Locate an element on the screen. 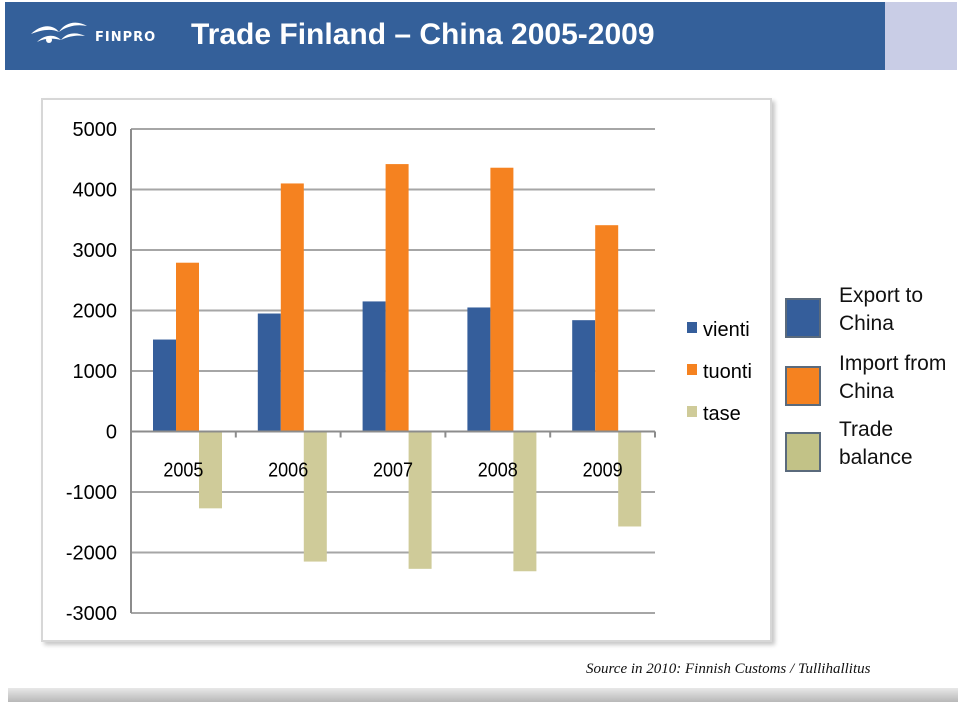 This screenshot has width=960, height=716. x-tick-label: 2008 is located at coordinates (498, 471).